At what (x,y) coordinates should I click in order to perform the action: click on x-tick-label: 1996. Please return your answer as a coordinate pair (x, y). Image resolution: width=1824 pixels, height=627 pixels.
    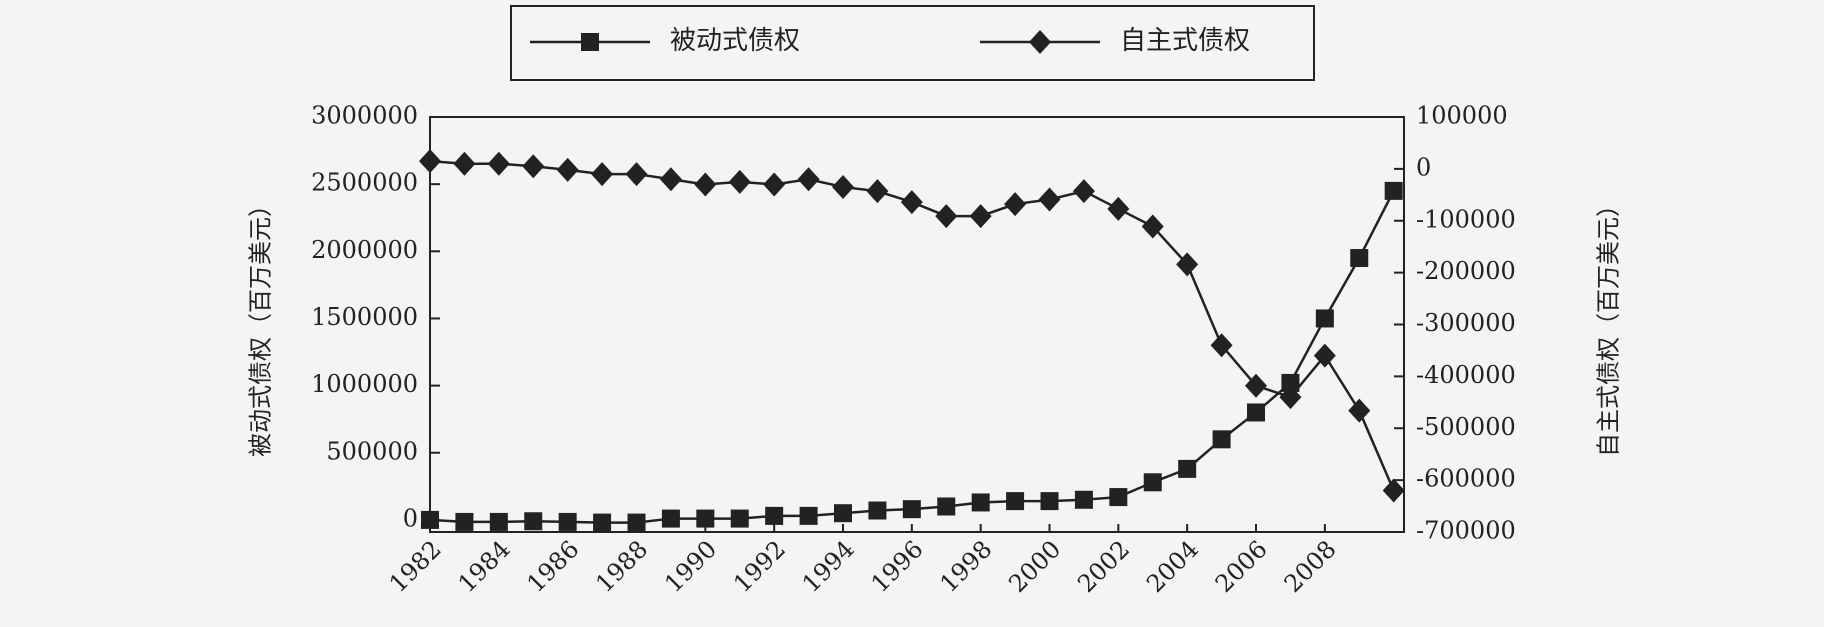
    Looking at the image, I should click on (897, 566).